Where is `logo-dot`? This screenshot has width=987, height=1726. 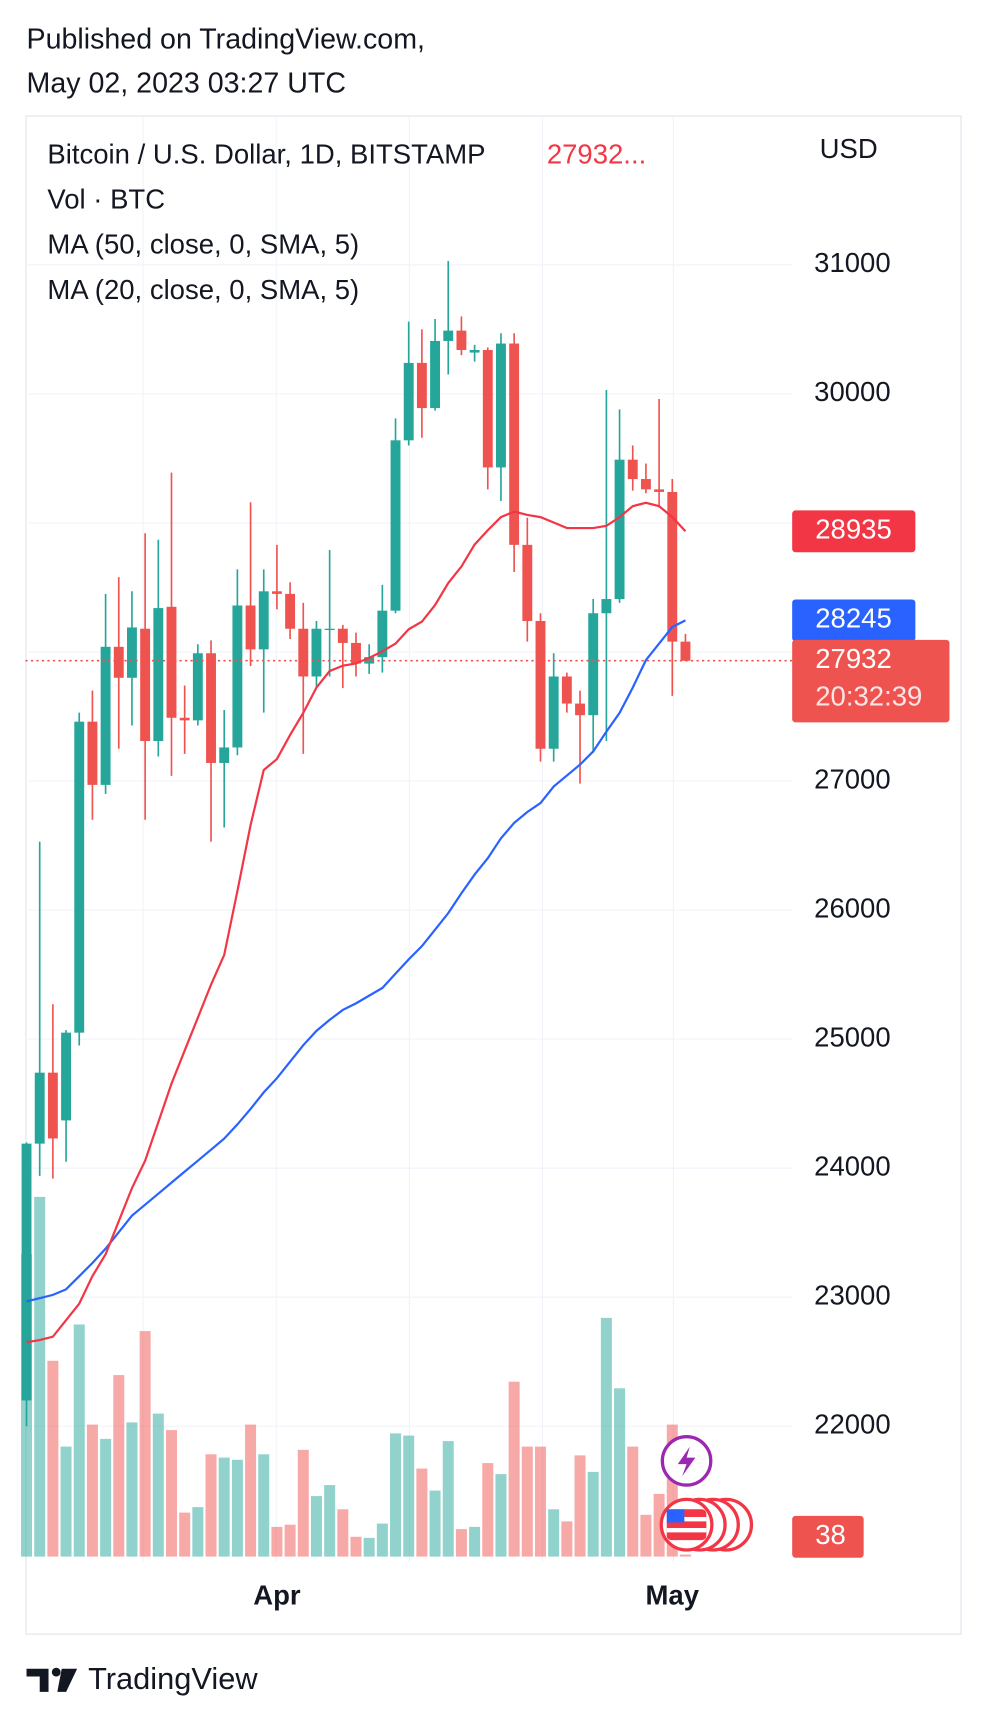
logo-dot is located at coordinates (56, 1672).